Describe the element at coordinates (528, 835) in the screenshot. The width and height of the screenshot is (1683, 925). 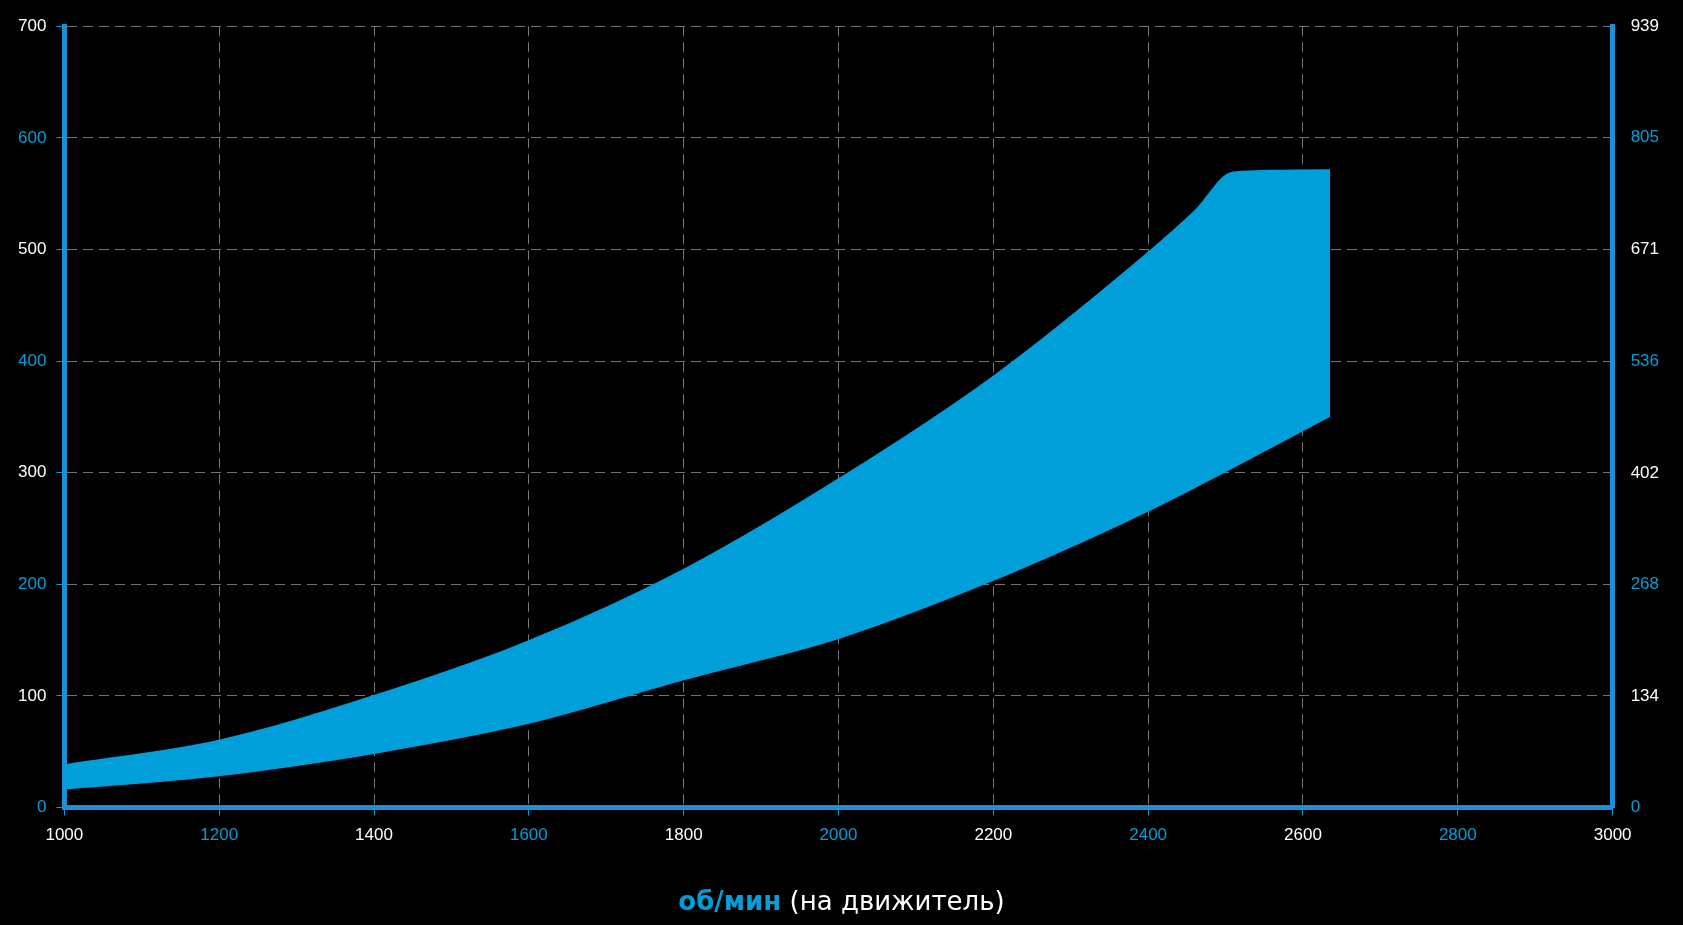
I see `x-tick-label: 1600` at that location.